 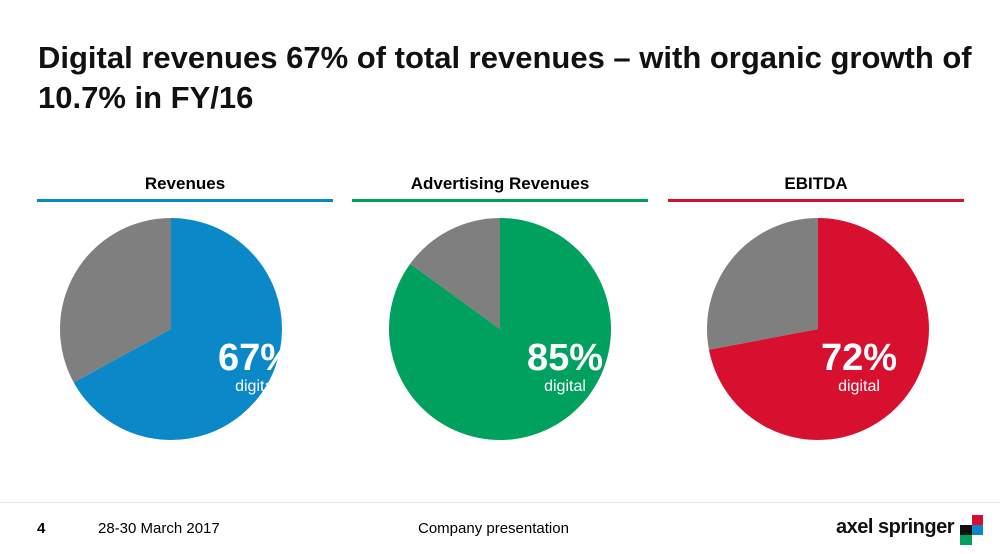 I want to click on percent-label: 72%, so click(x=859, y=358).